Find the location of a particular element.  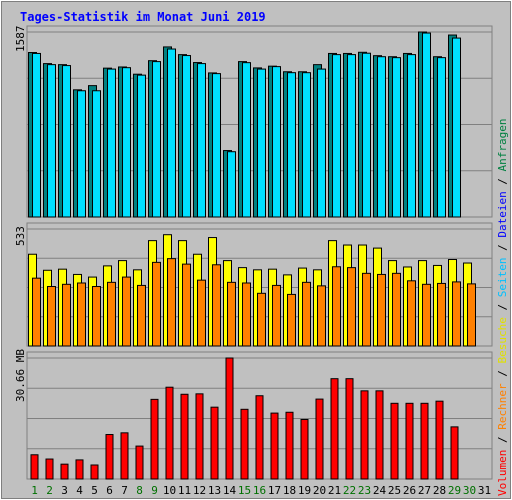

day-label: 16 is located at coordinates (259, 490).